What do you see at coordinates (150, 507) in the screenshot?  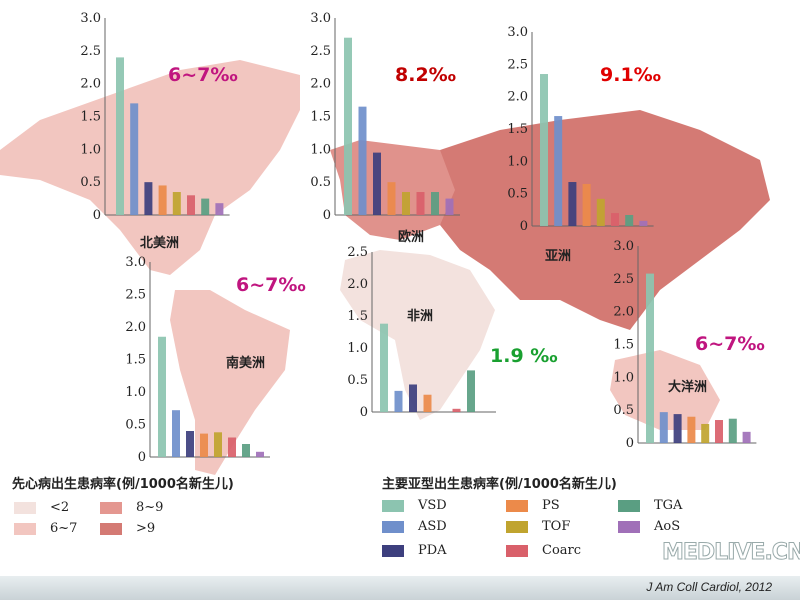 I see `legend-label: 8~9` at bounding box center [150, 507].